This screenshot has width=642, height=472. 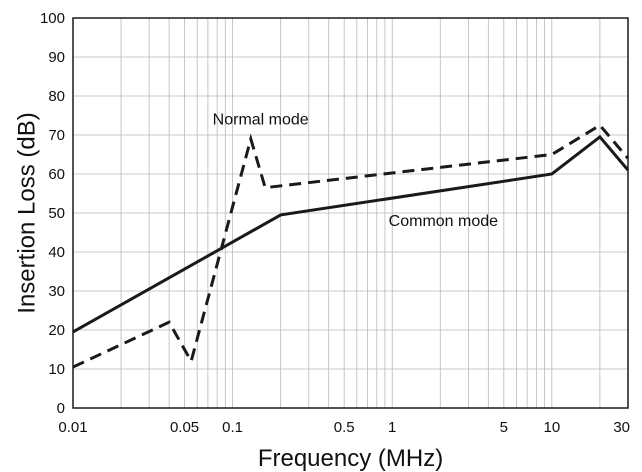 What do you see at coordinates (56, 330) in the screenshot?
I see `y-tick-label: 20` at bounding box center [56, 330].